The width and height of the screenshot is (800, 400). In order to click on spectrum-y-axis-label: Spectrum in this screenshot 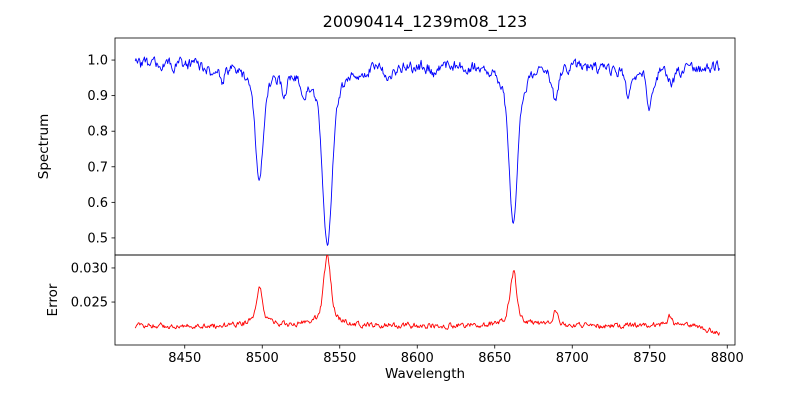, I will do `click(44, 146)`.